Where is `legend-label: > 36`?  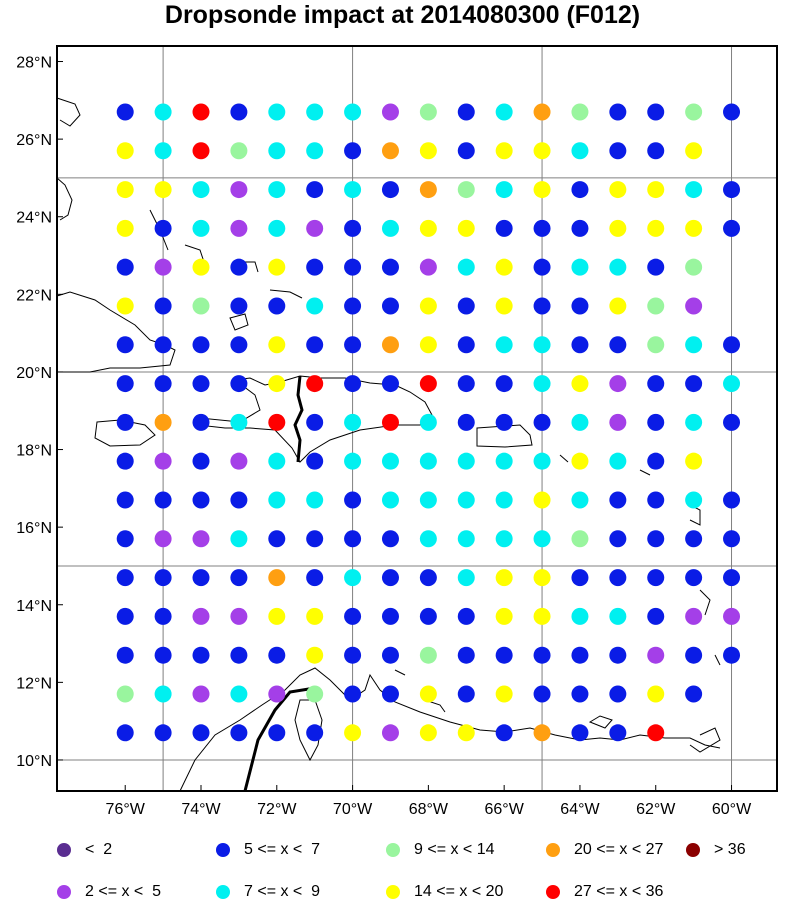
legend-label: > 36 is located at coordinates (730, 849).